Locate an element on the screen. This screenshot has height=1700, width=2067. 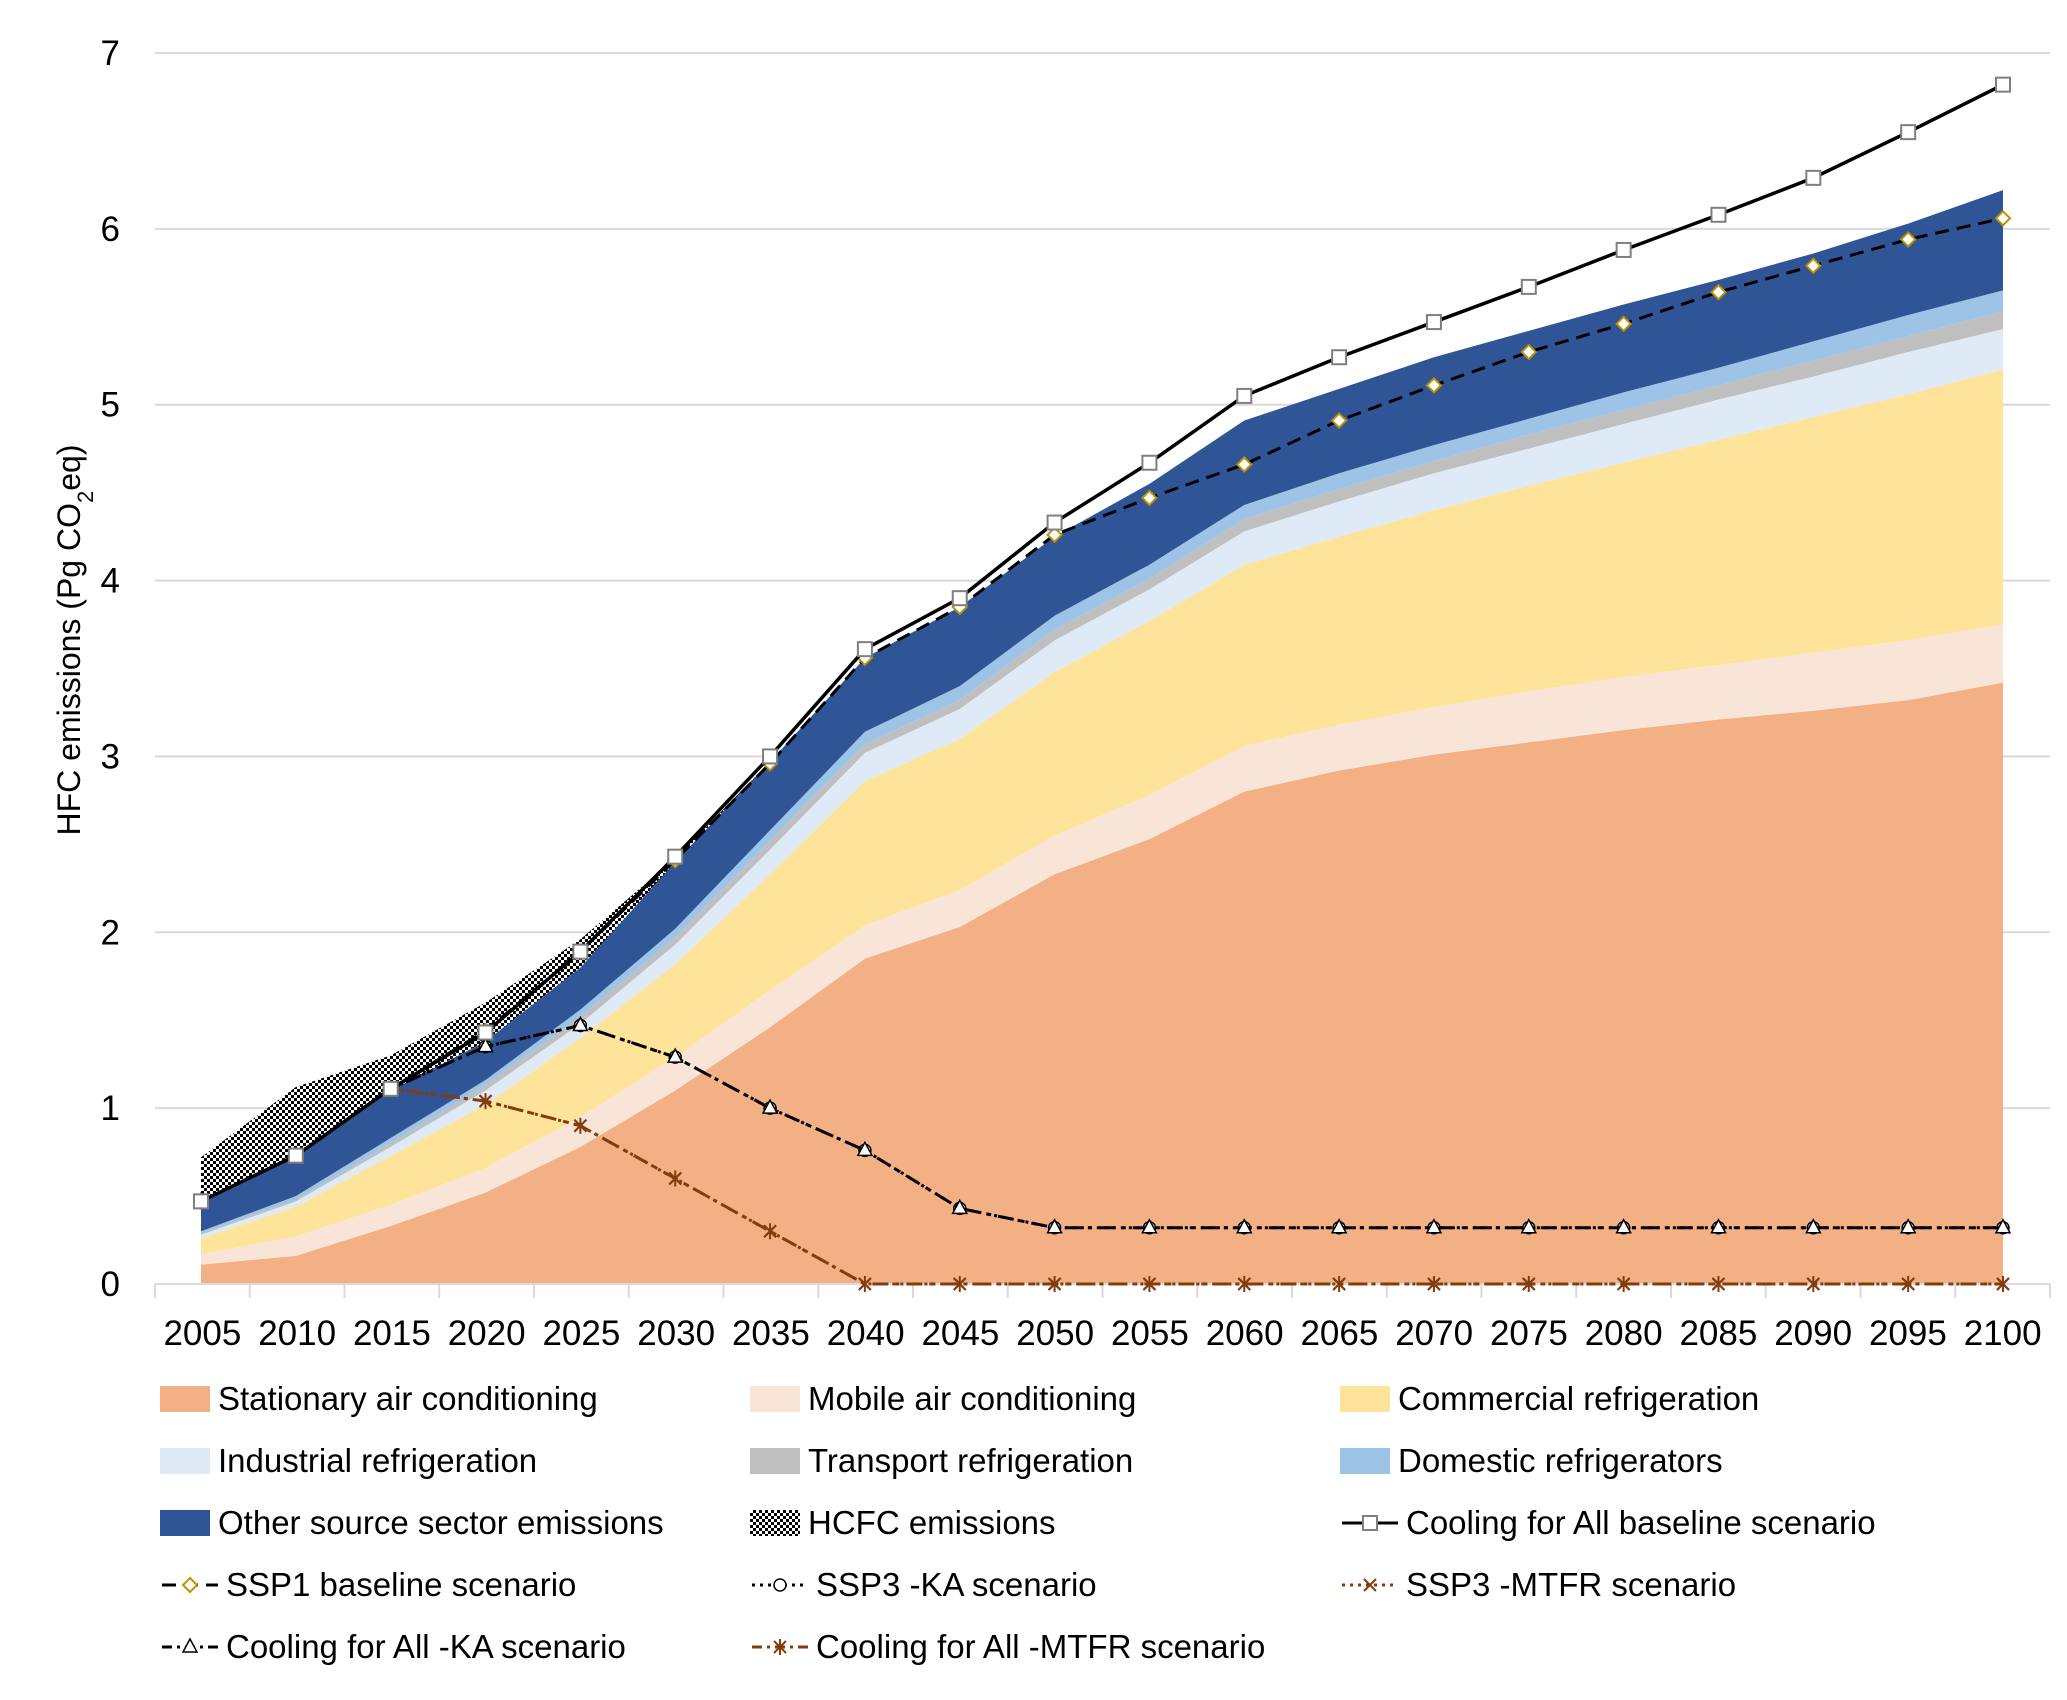
legend-label: SSP3 -KA scenario is located at coordinates (956, 1584).